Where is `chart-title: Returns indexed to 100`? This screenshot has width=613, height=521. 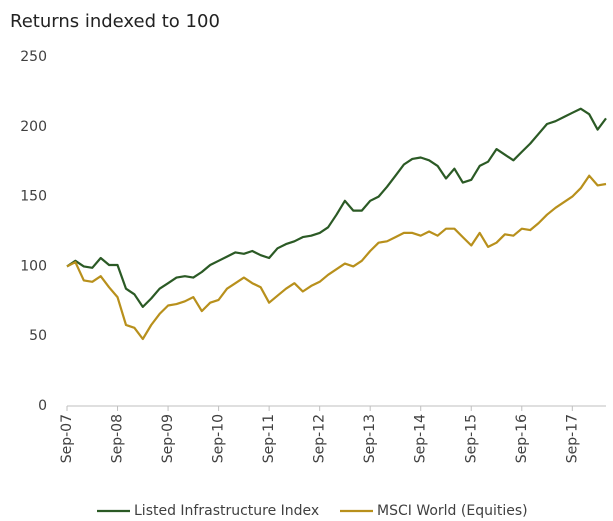
chart-title: Returns indexed to 100 is located at coordinates (115, 21).